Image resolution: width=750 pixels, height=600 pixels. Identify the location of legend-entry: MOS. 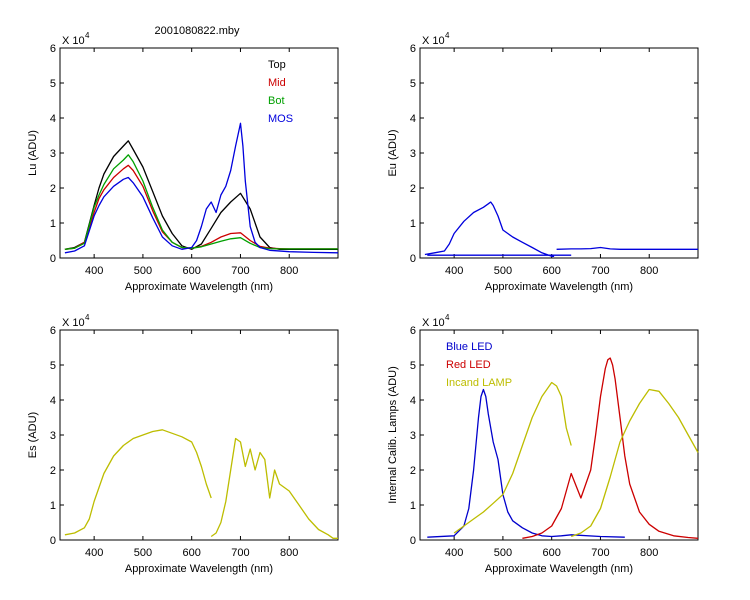
(280, 119).